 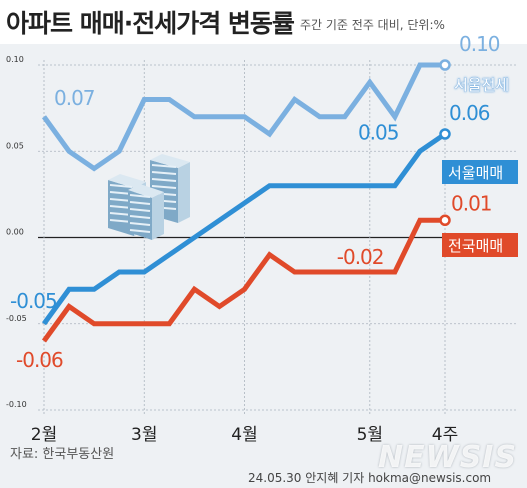 What do you see at coordinates (39, 360) in the screenshot?
I see `data-label: -0.06` at bounding box center [39, 360].